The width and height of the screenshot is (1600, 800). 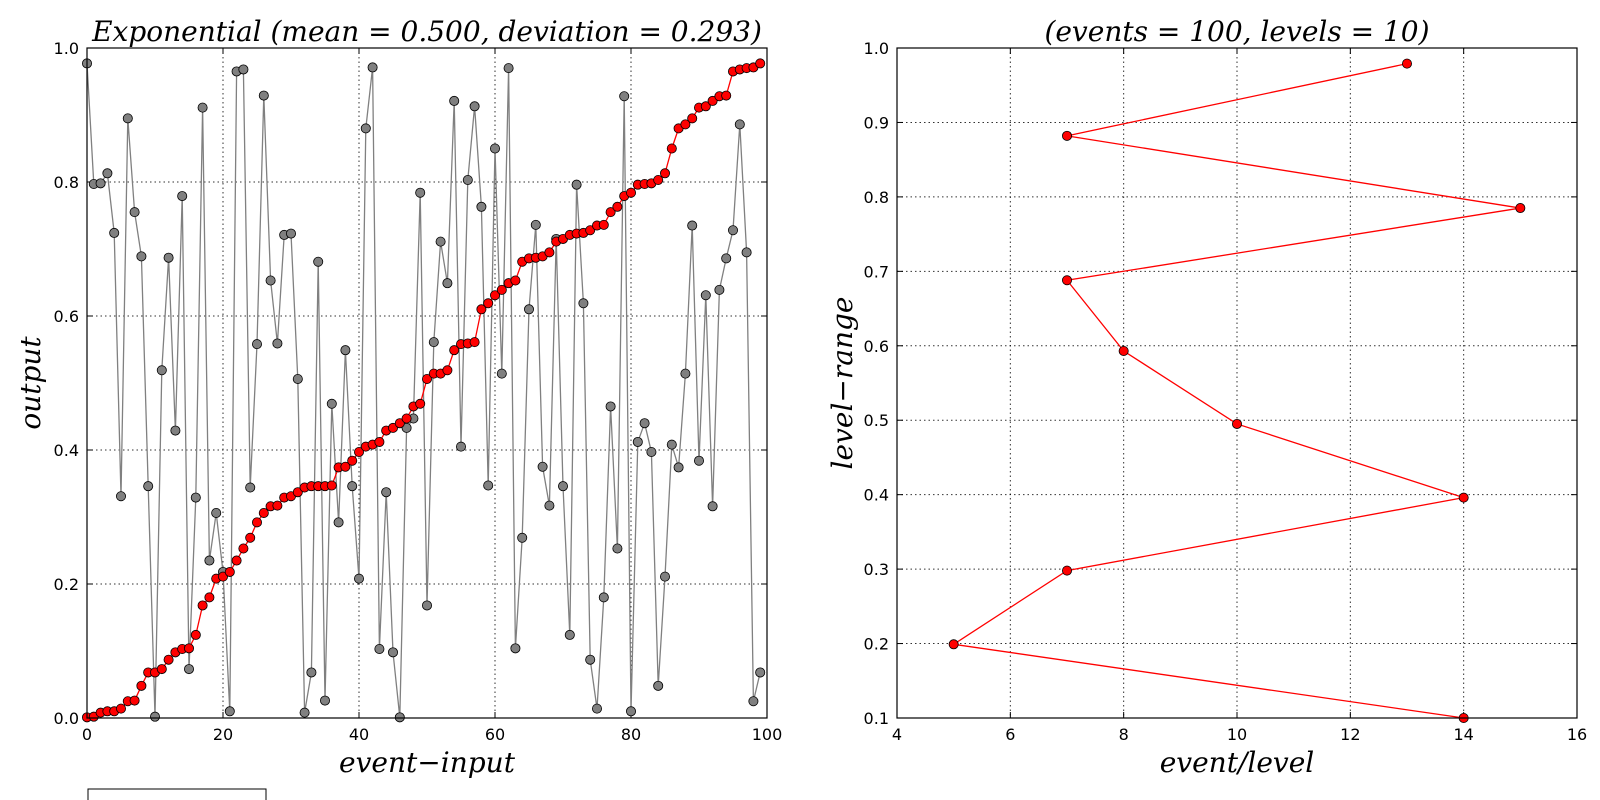 What do you see at coordinates (842, 383) in the screenshot?
I see `right-y-axis-label: level−range` at bounding box center [842, 383].